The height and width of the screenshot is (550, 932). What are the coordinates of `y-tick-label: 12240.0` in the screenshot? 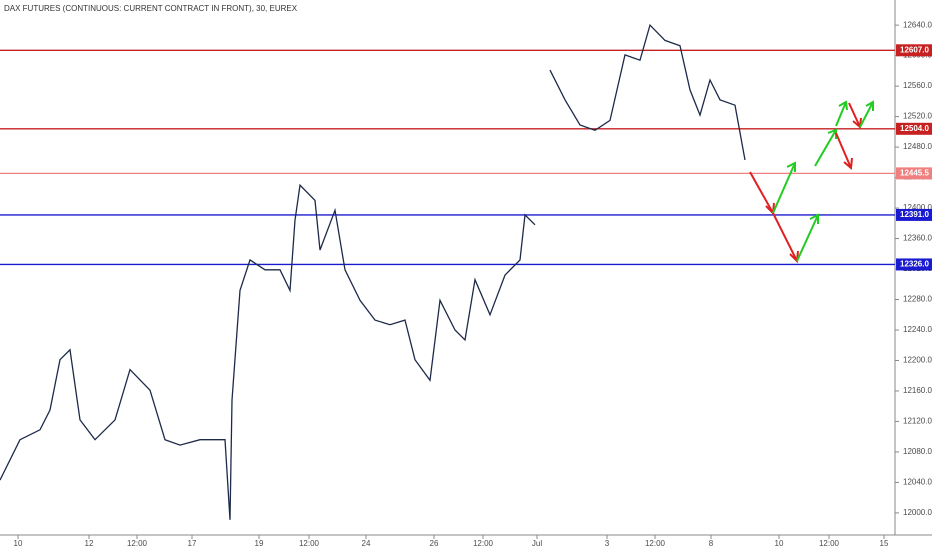 It's located at (917, 329).